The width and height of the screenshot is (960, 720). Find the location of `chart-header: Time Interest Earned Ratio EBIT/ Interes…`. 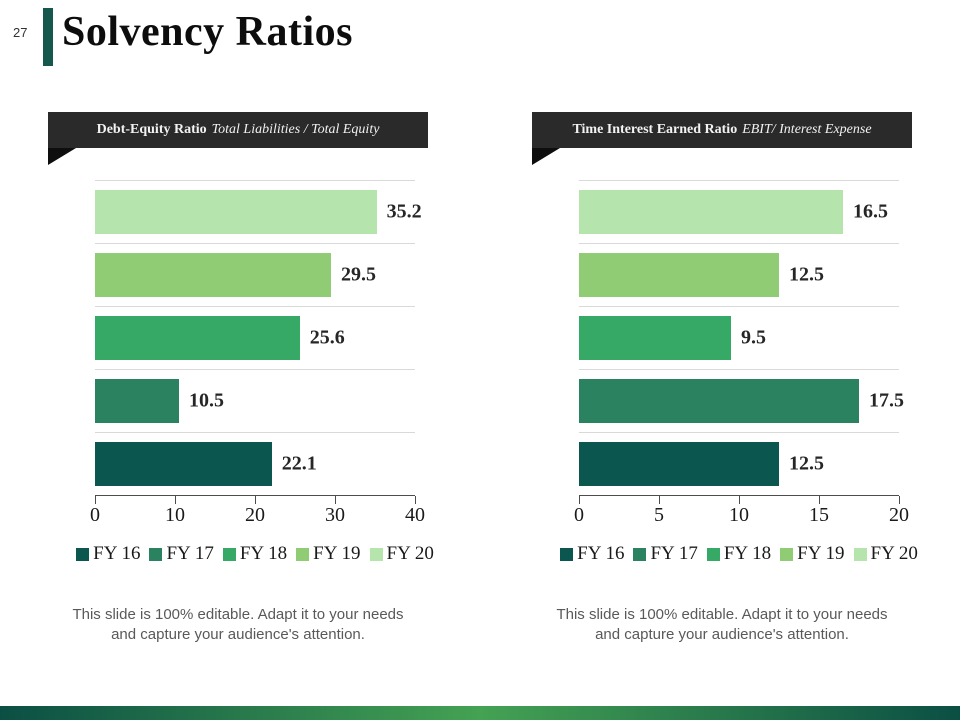

chart-header: Time Interest Earned Ratio EBIT/ Interes… is located at coordinates (722, 138).